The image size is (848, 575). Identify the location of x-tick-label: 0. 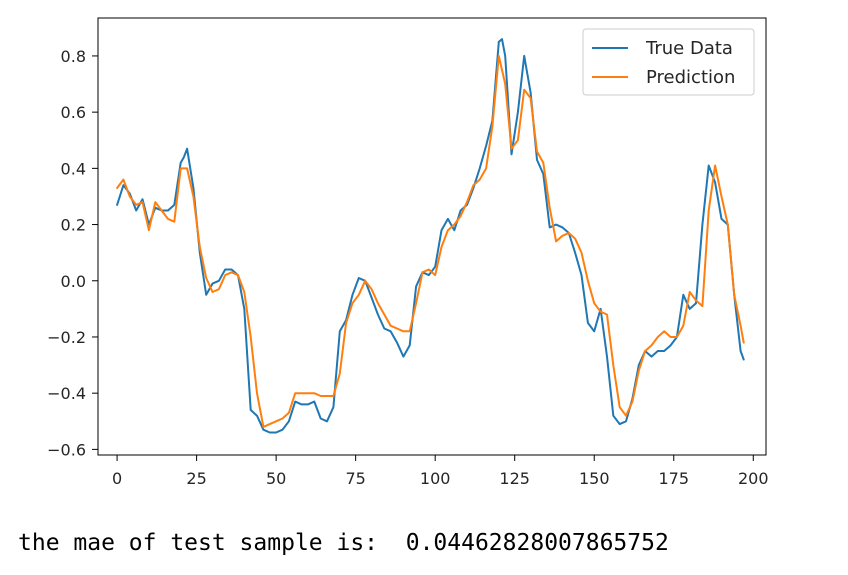
(117, 478).